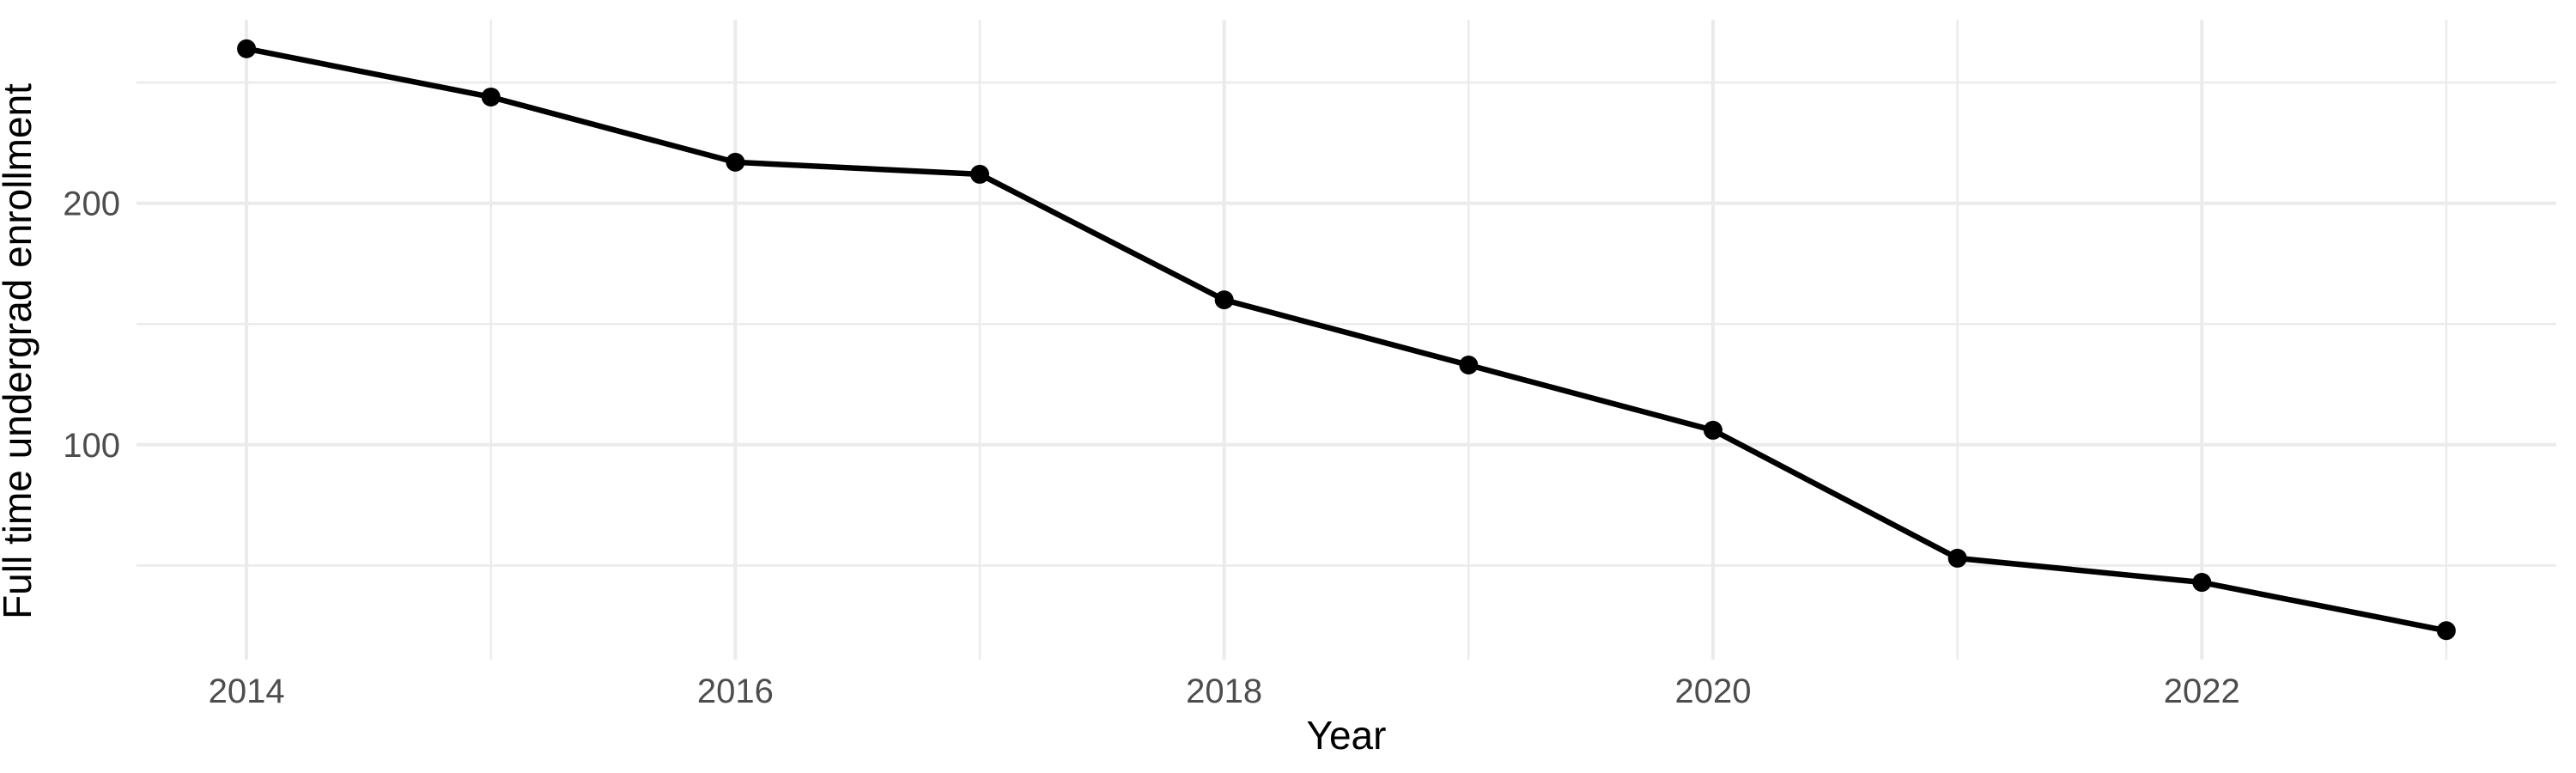 The height and width of the screenshot is (773, 2576). Describe the element at coordinates (1712, 691) in the screenshot. I see `x-tick-label: 2020` at that location.